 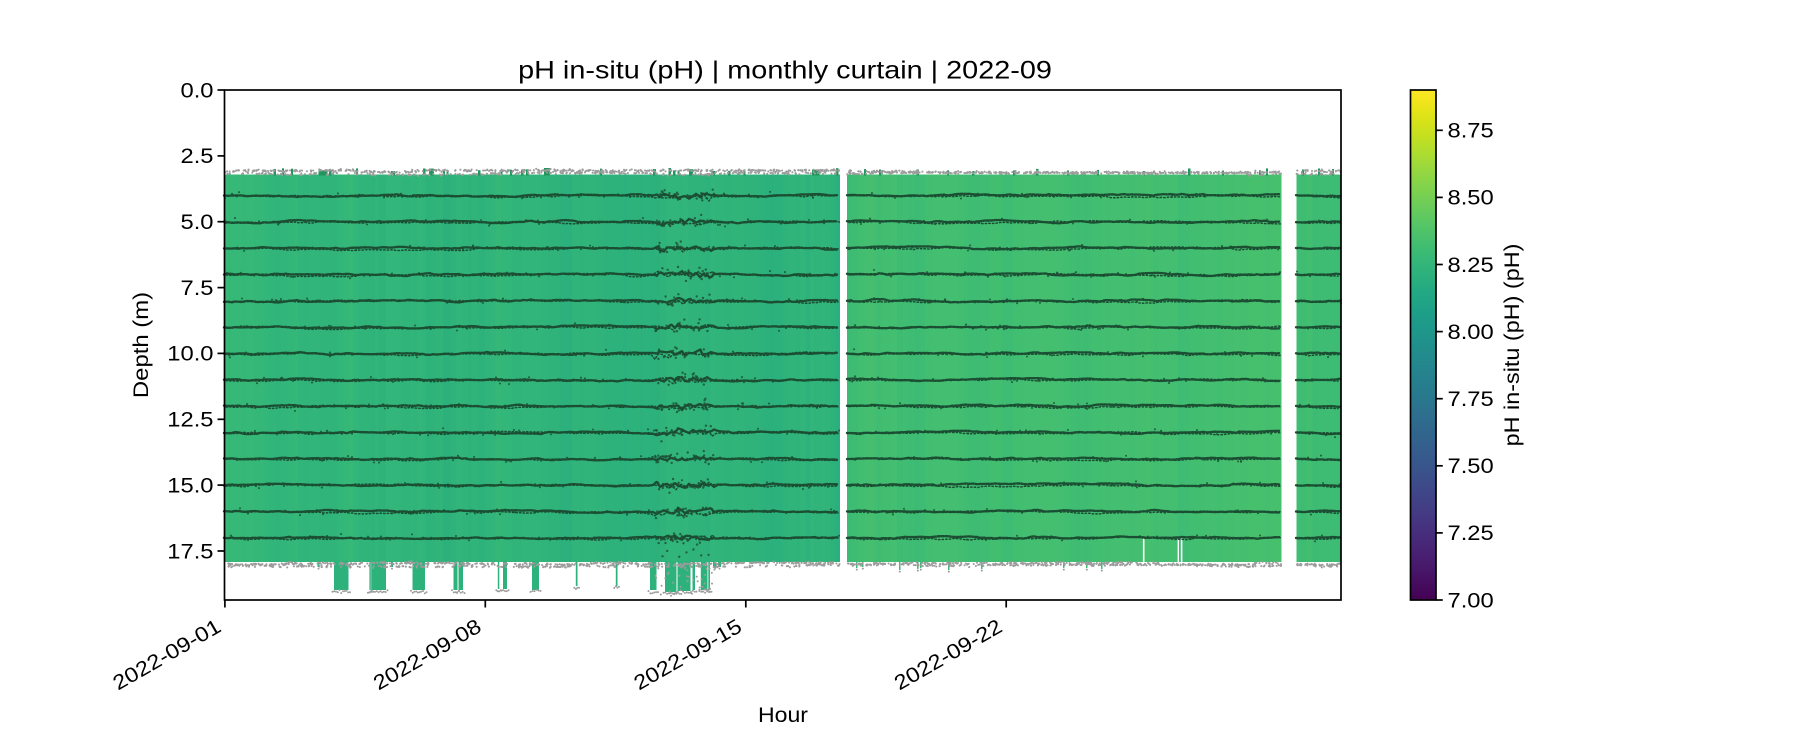 What do you see at coordinates (783, 715) in the screenshot?
I see `svg-text: Hour` at bounding box center [783, 715].